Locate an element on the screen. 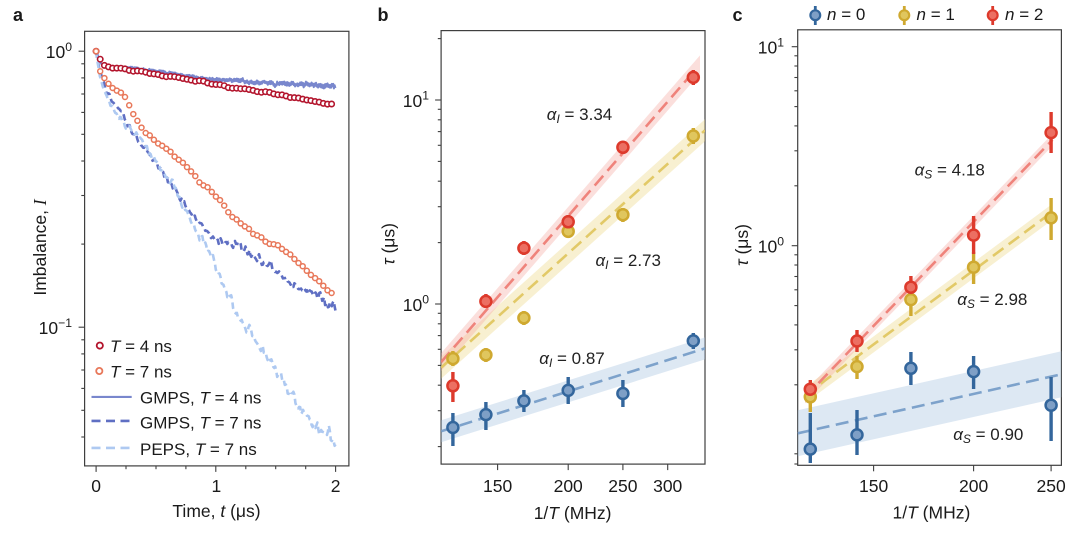 This screenshot has height=540, width=1080. svg-text: n = 2 is located at coordinates (1024, 14).